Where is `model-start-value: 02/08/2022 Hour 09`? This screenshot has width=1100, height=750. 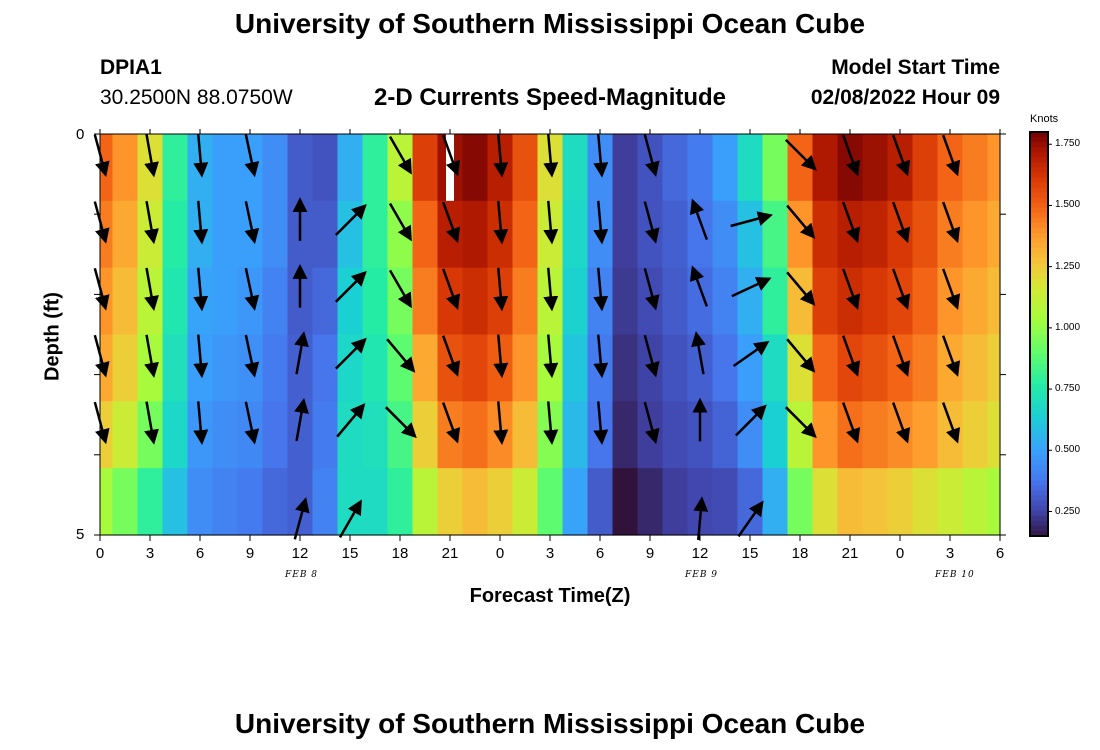
model-start-value: 02/08/2022 Hour 09 is located at coordinates (905, 97).